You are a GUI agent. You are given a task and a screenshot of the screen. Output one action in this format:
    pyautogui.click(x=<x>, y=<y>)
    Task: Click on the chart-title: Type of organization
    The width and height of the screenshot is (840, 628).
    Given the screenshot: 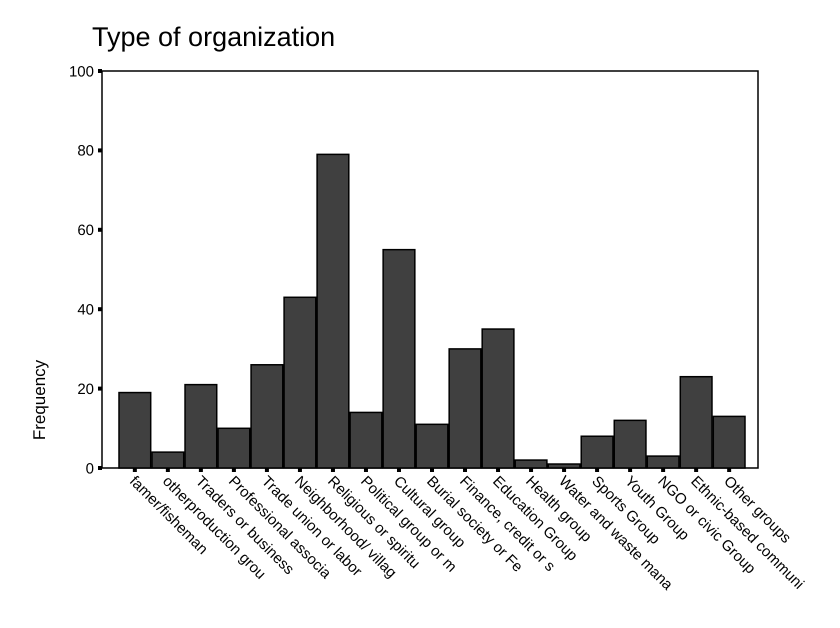 What is the action you would take?
    pyautogui.click(x=214, y=37)
    